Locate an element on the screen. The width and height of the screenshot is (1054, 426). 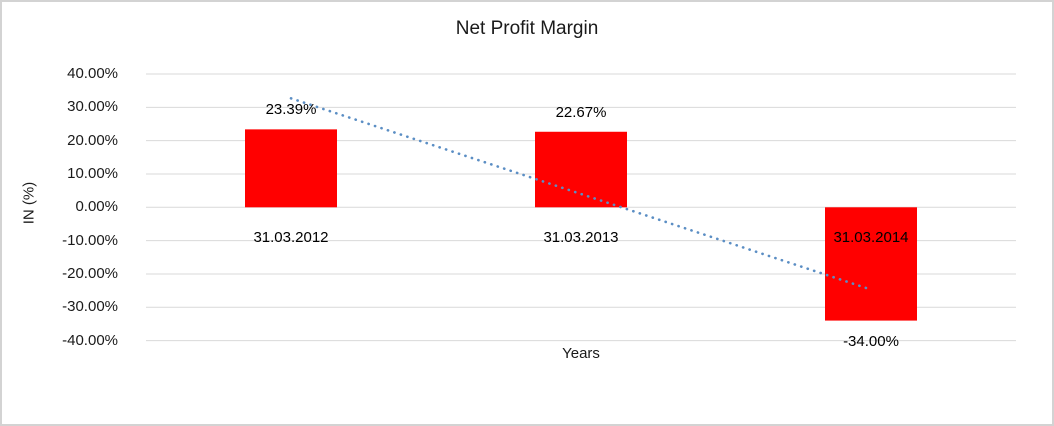
y-tick-label: -30.00% is located at coordinates (90, 307).